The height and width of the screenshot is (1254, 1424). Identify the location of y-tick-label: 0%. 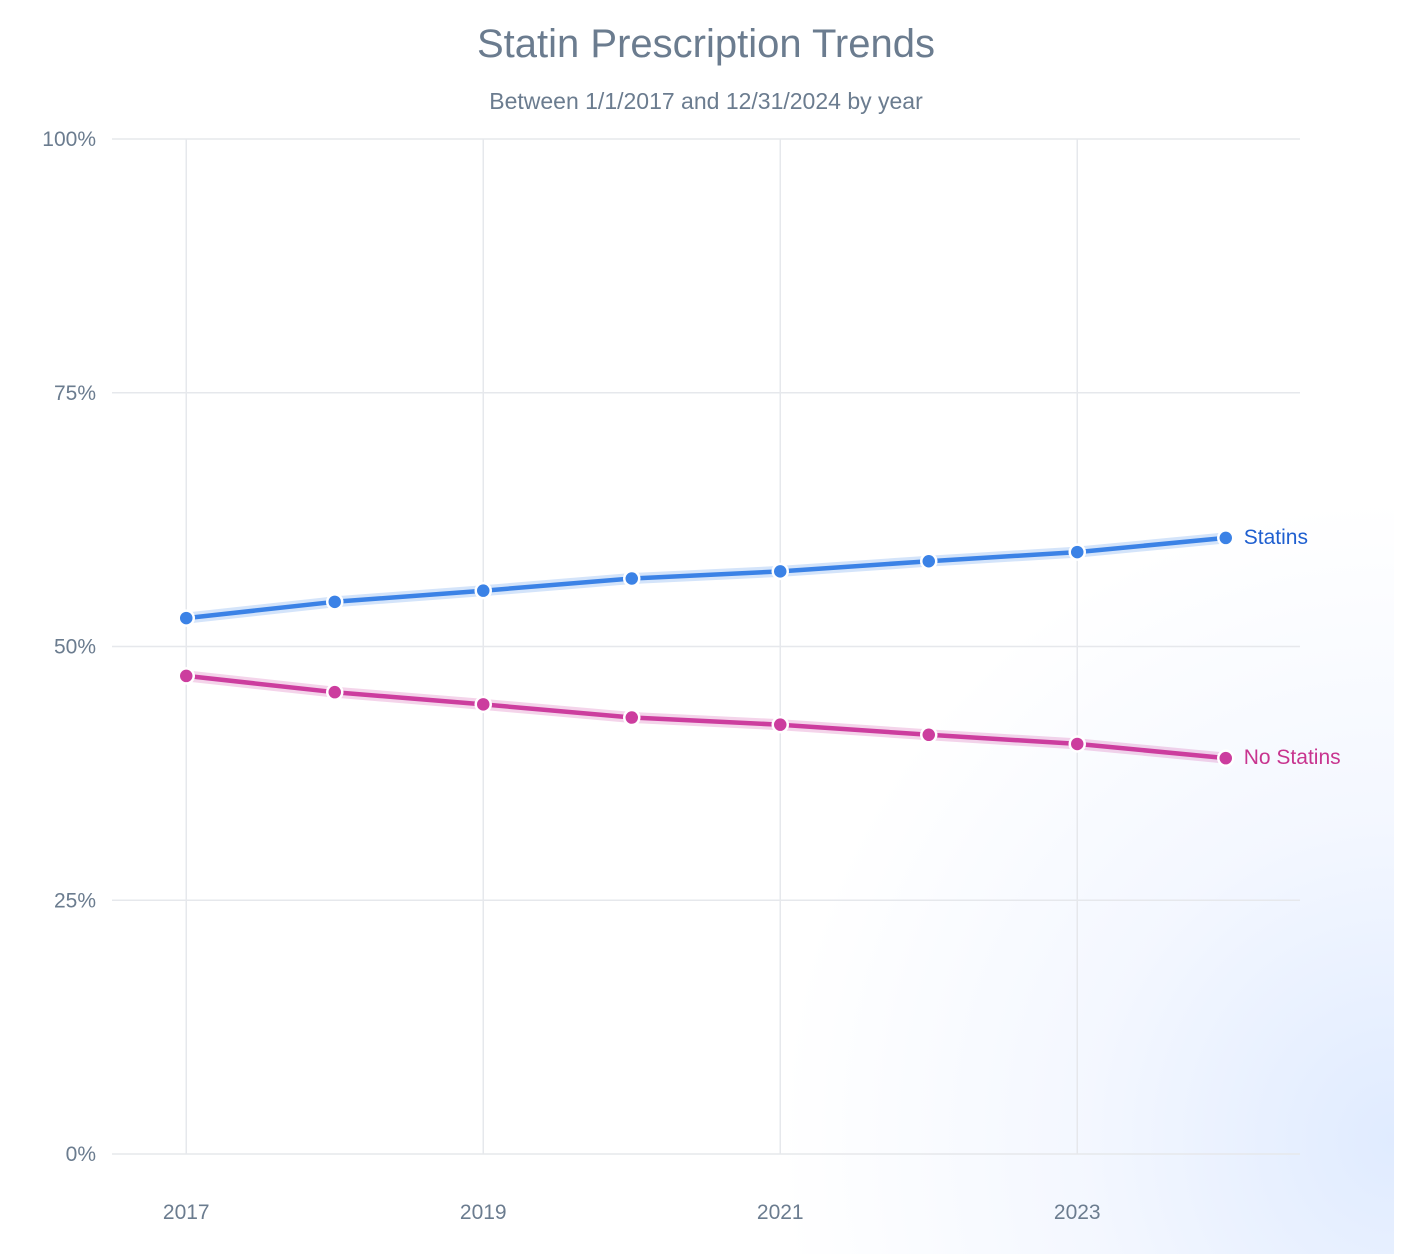
(81, 1154).